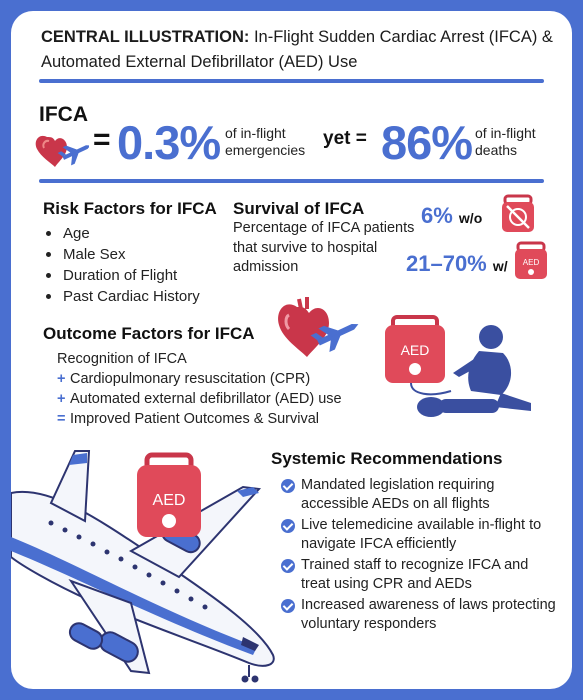 Image resolution: width=583 pixels, height=700 pixels. I want to click on list-item: Age, so click(118, 233).